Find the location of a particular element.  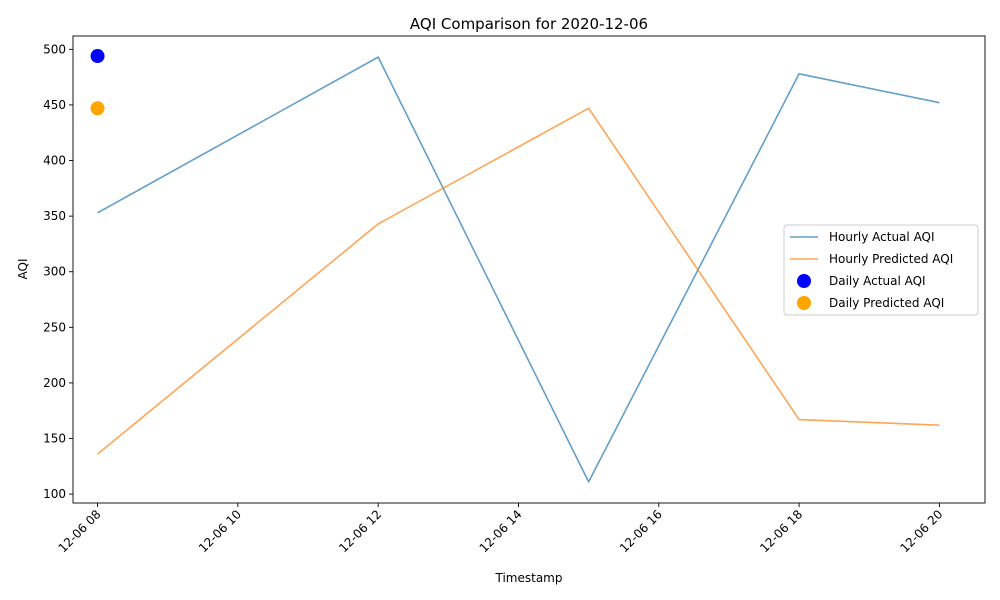

legend-label-3: Daily Predicted AQI is located at coordinates (886, 303).